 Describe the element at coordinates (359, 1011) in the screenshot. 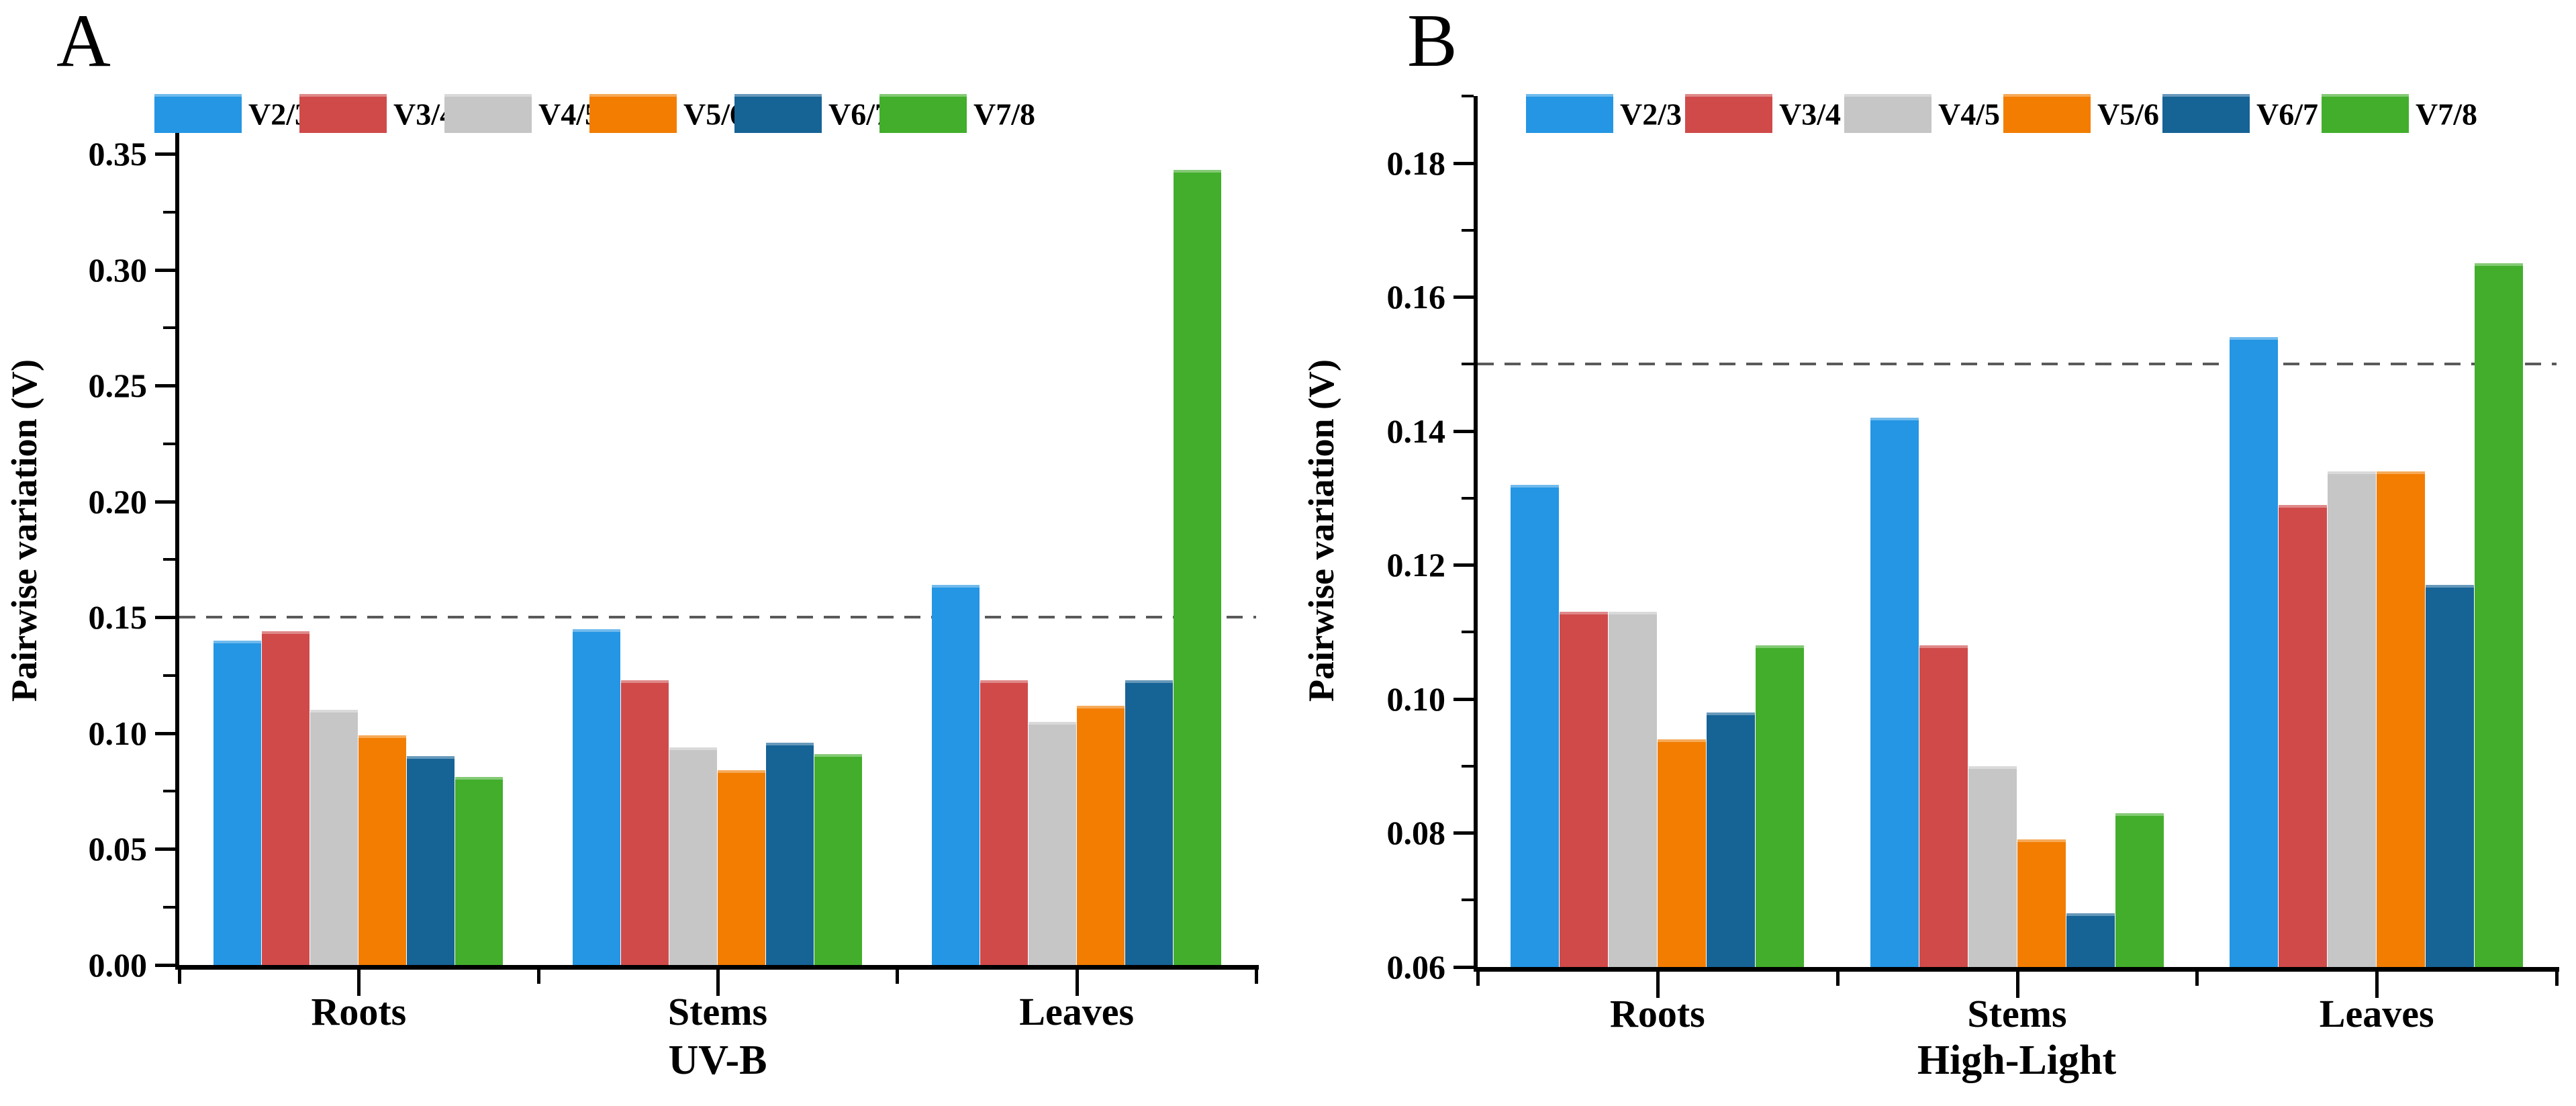

I see `x-category-label: Roots` at that location.